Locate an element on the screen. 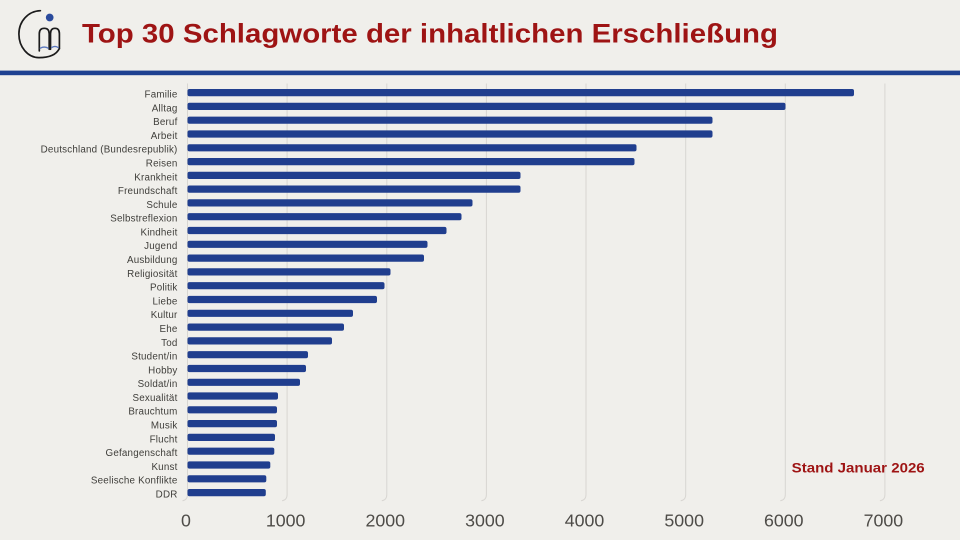 This screenshot has width=960, height=540. svg-text: Alltag is located at coordinates (165, 108).